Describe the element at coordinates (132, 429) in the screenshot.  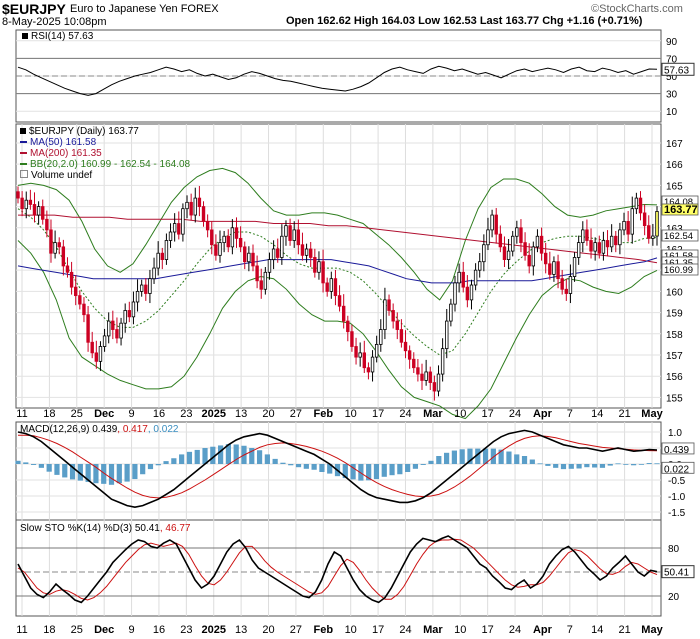
I see `macd-signal-value: , 0.417` at that location.